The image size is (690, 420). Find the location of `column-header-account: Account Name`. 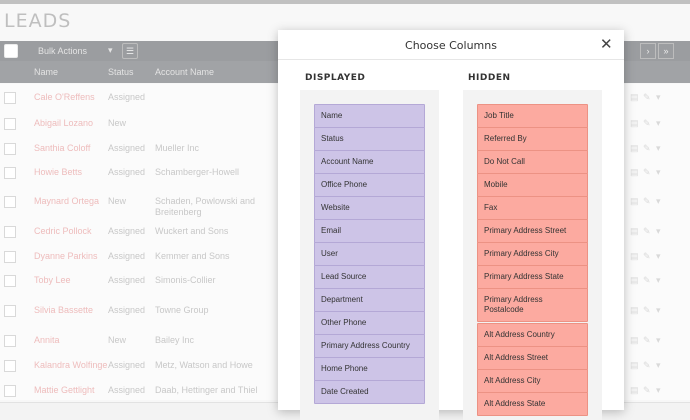

column-header-account: Account Name is located at coordinates (185, 72).